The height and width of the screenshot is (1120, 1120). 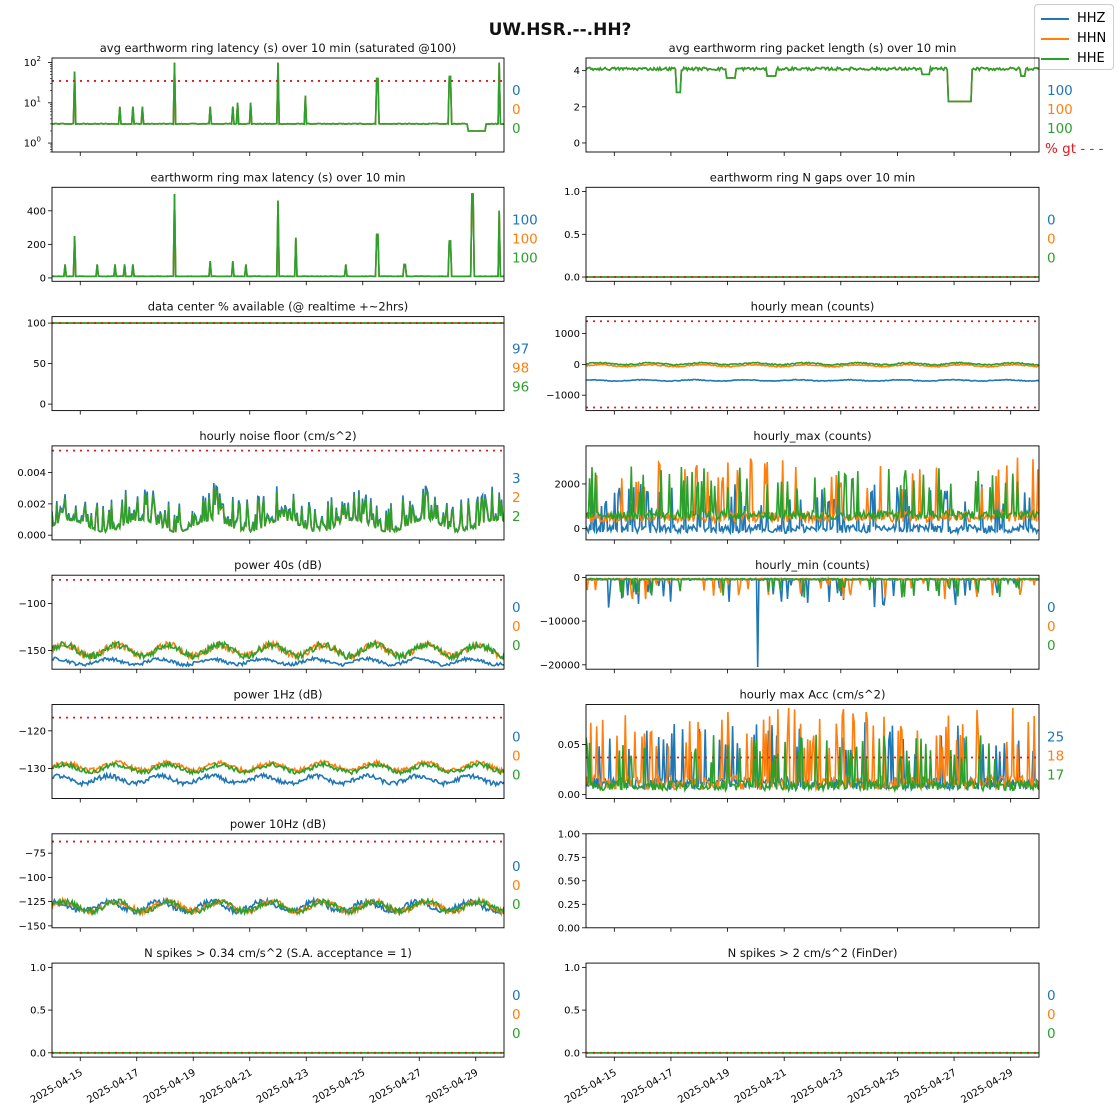 What do you see at coordinates (36, 245) in the screenshot?
I see `ytick-label: 200` at bounding box center [36, 245].